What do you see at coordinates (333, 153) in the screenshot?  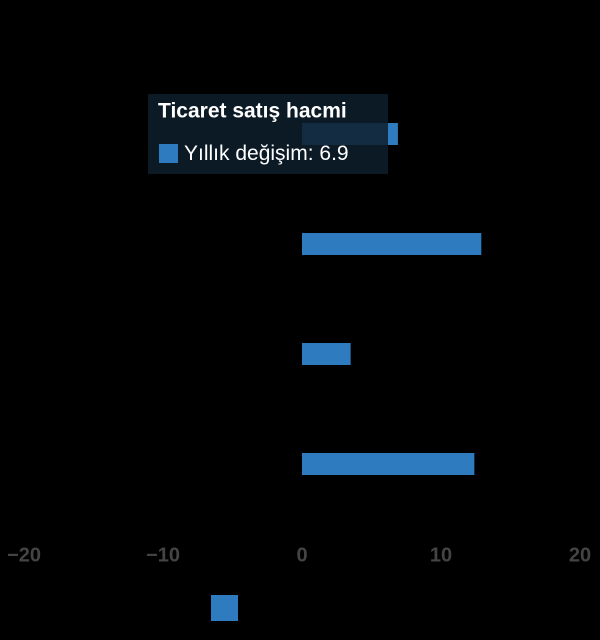 I see `tooltip-value: 6.9` at bounding box center [333, 153].